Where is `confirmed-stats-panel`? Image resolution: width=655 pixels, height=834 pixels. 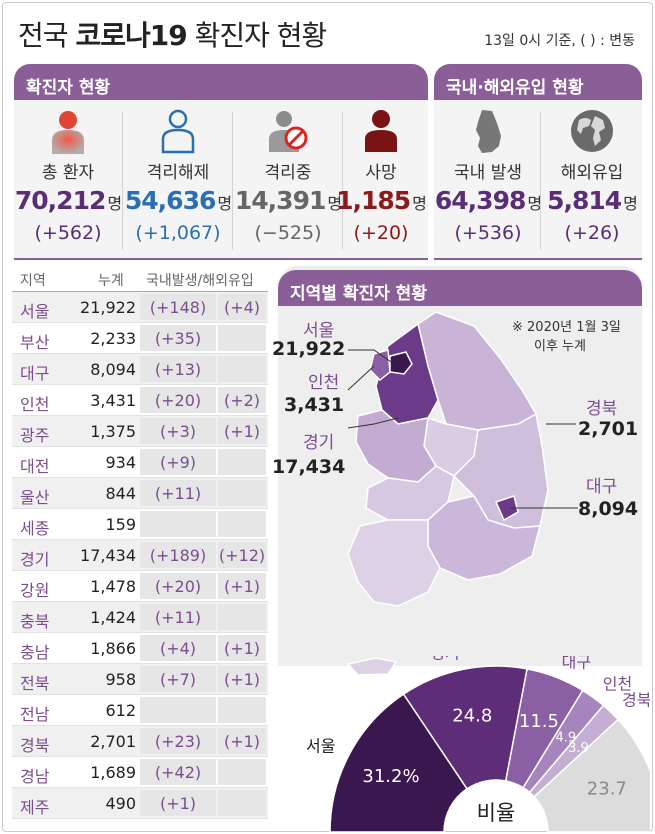
confirmed-stats-panel is located at coordinates (221, 180).